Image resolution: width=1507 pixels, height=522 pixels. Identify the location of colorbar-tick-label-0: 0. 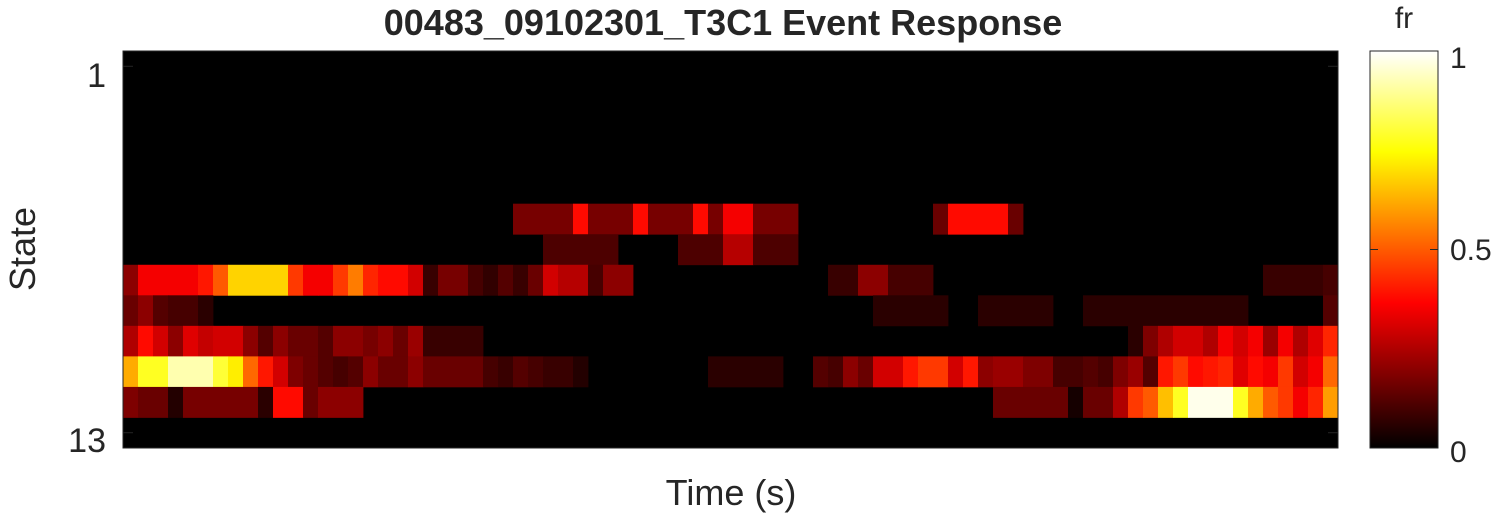
(1458, 452).